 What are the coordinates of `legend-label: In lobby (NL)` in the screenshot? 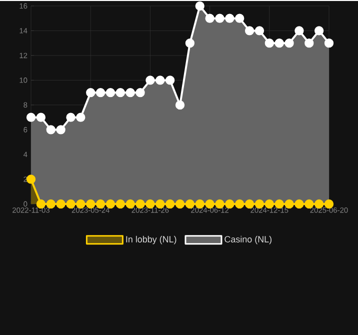 It's located at (151, 240).